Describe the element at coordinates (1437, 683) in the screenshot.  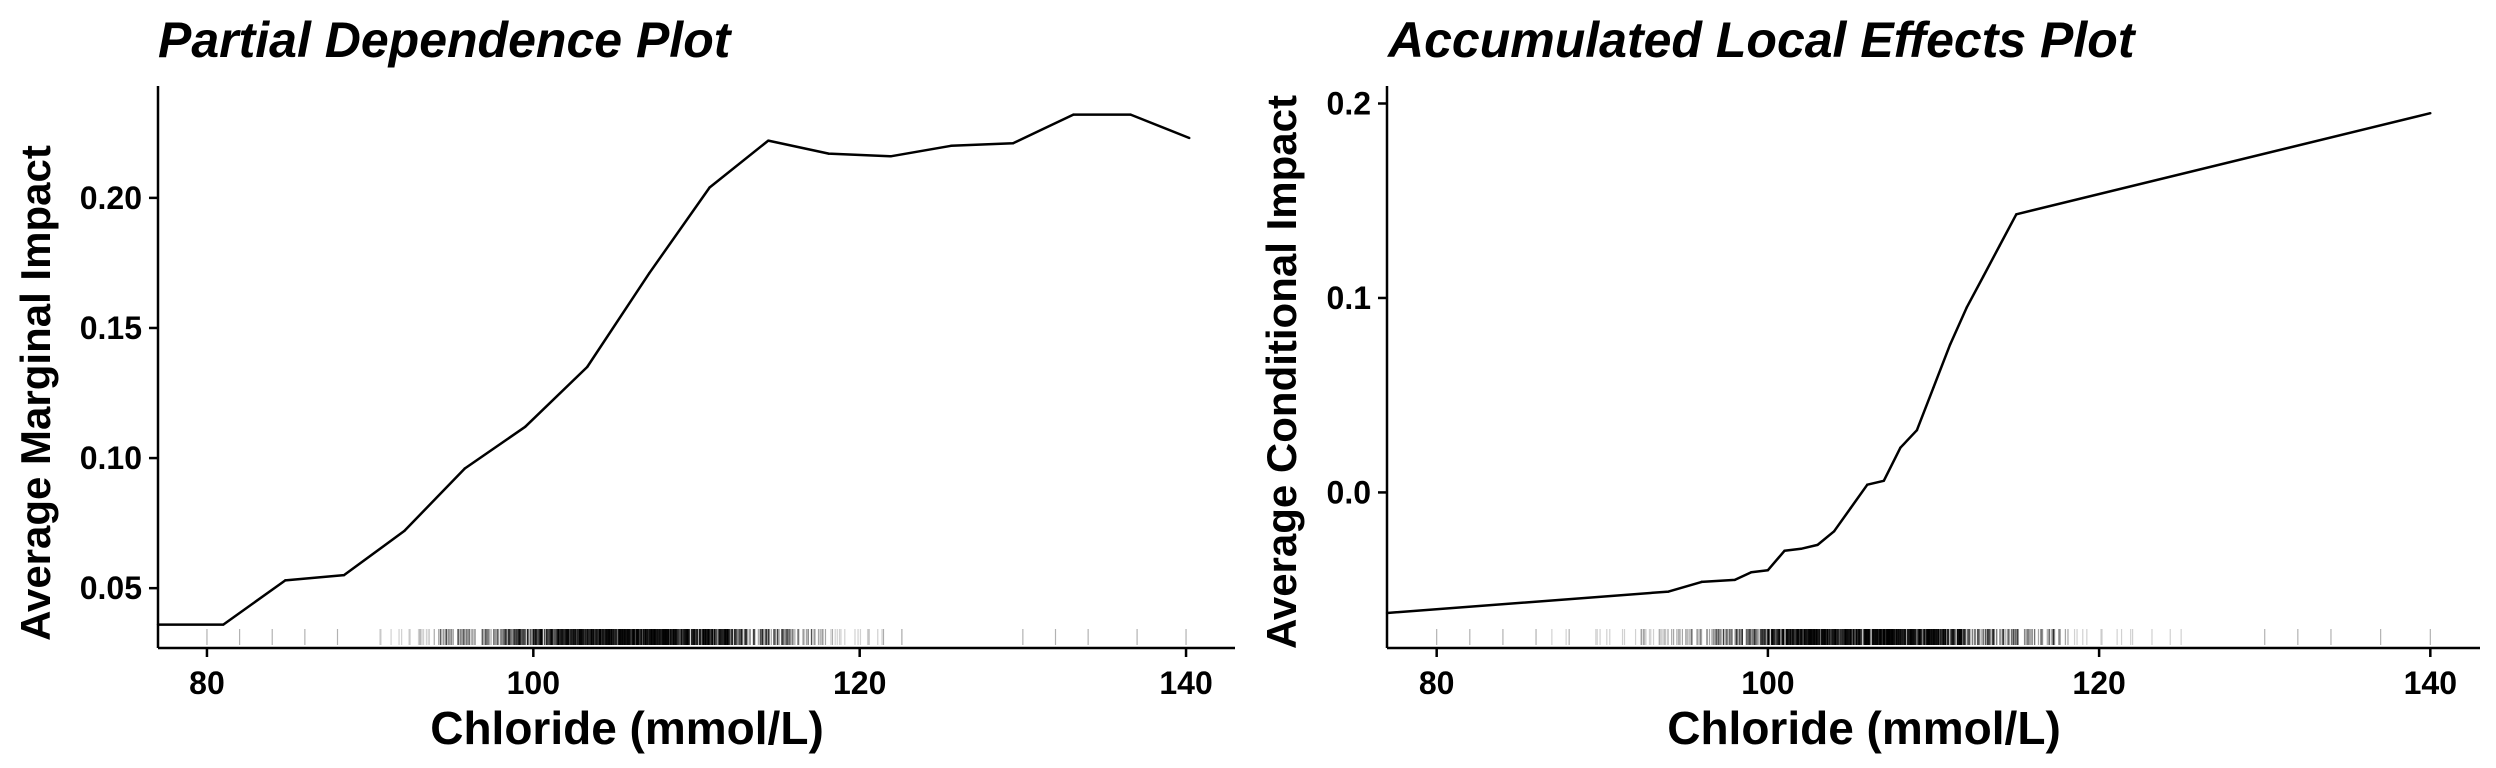
I see `ale-x-tick-label: 80` at that location.